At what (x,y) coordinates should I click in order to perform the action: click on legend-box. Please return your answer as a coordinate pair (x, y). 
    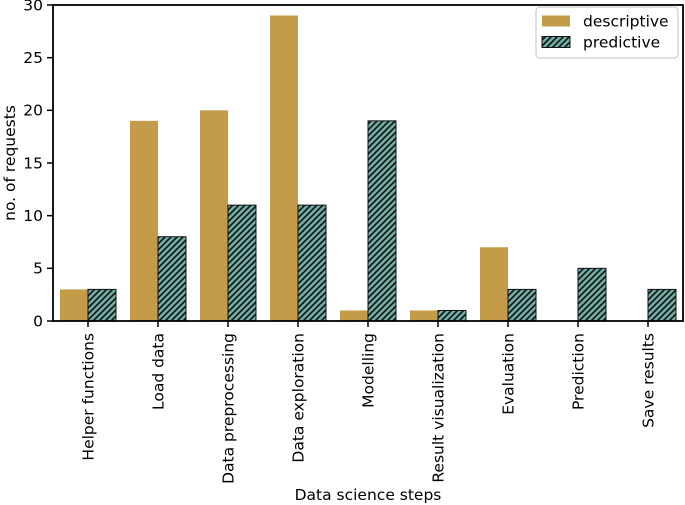
    Looking at the image, I should click on (607, 32).